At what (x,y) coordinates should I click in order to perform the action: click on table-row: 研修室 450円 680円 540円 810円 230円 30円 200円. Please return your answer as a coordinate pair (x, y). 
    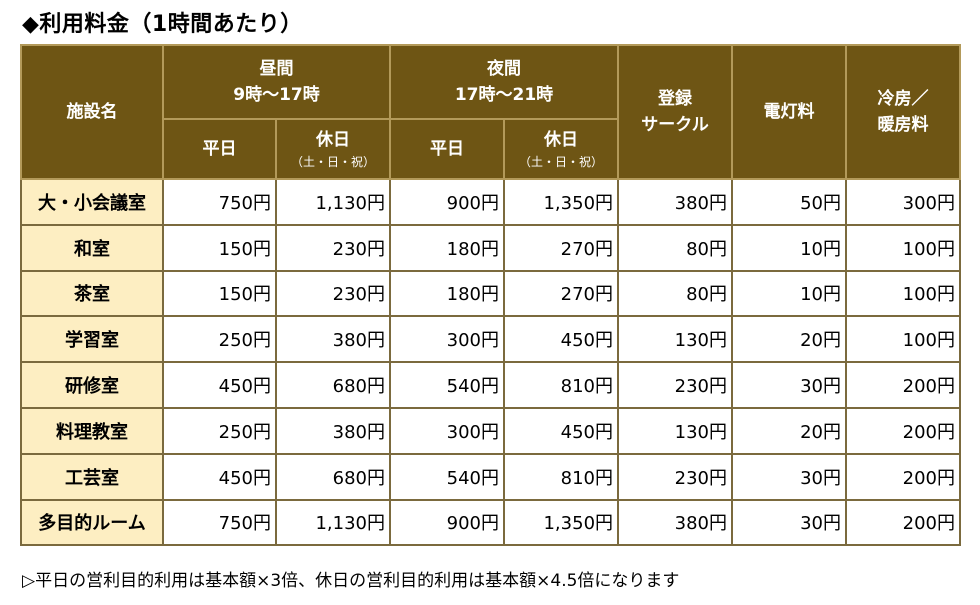
    Looking at the image, I should click on (491, 385).